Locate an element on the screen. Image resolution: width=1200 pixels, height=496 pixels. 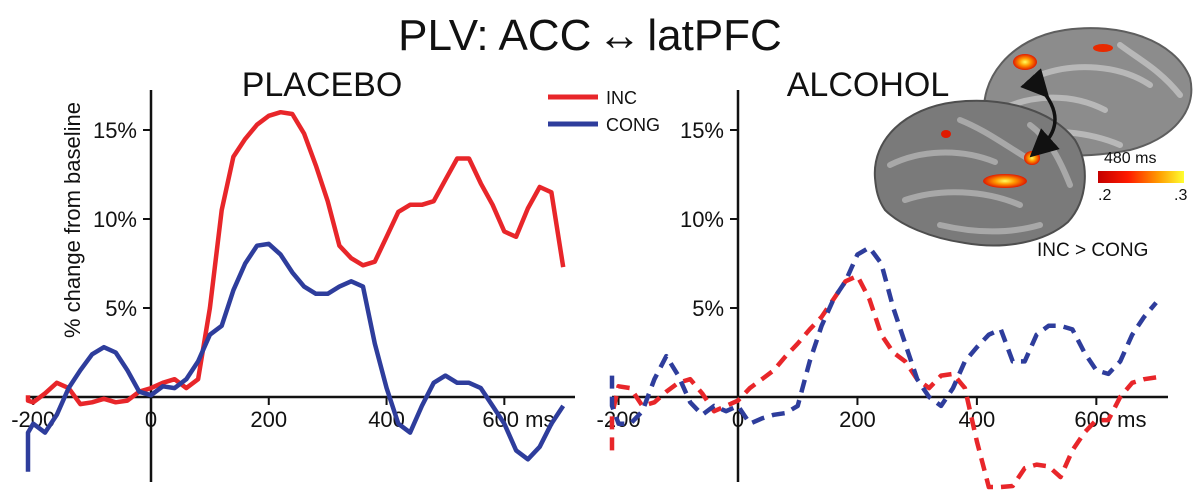
small-activation-blob is located at coordinates (946, 134).